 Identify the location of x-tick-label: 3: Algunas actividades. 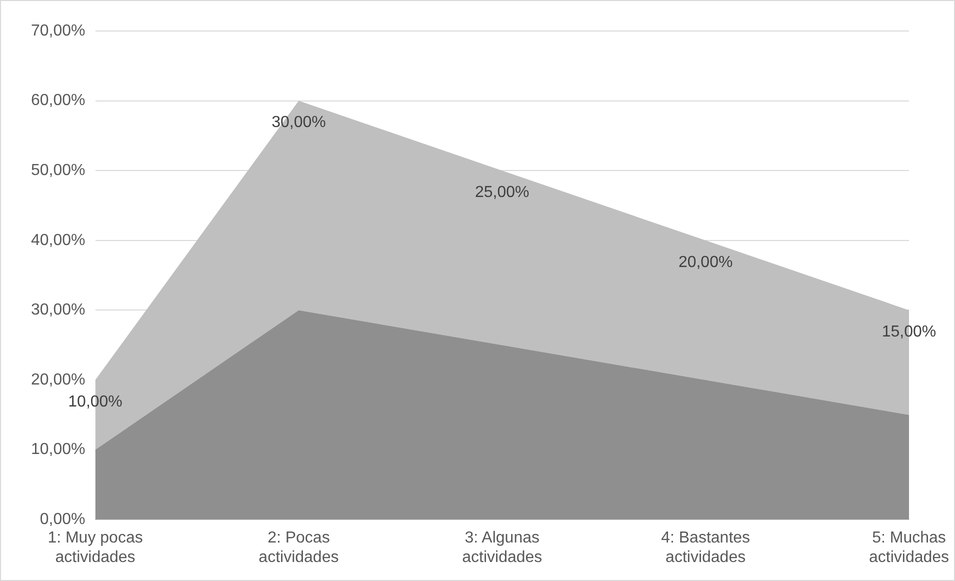
(502, 548).